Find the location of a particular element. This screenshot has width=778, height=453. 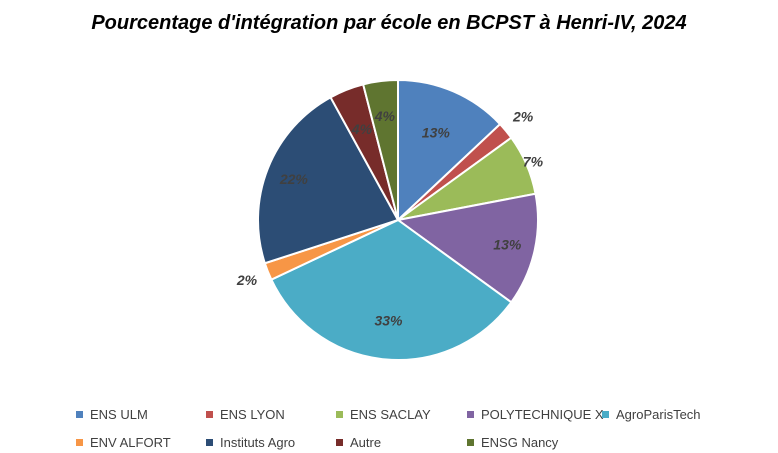

legend-label: ENS LYON is located at coordinates (252, 414).